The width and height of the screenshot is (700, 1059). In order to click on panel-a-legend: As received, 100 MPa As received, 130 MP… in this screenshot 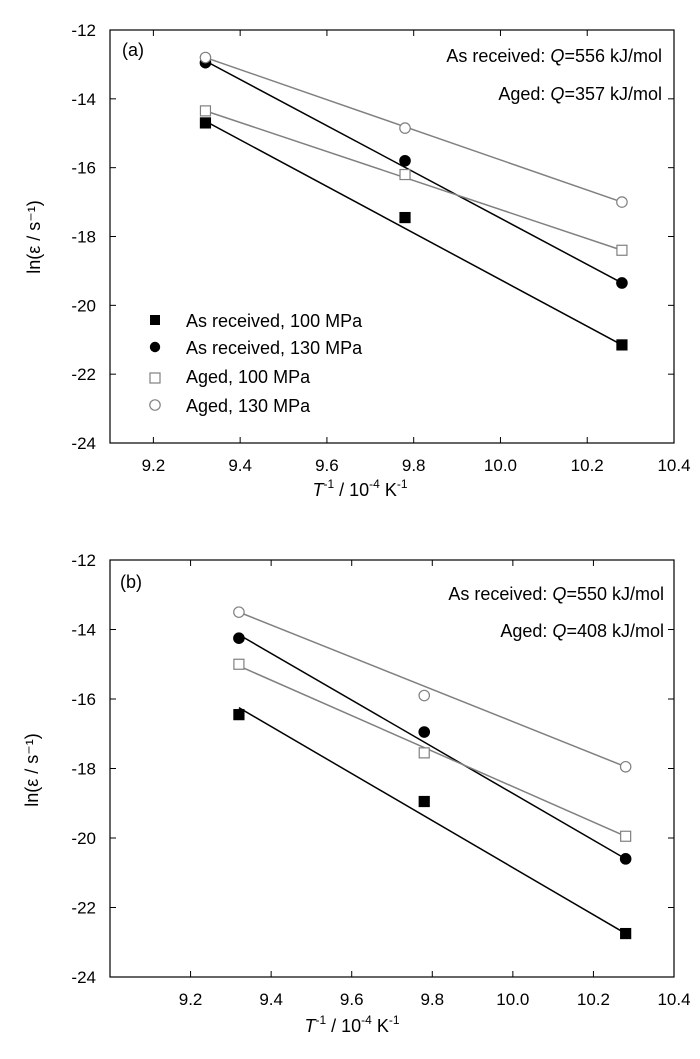, I will do `click(256, 363)`.